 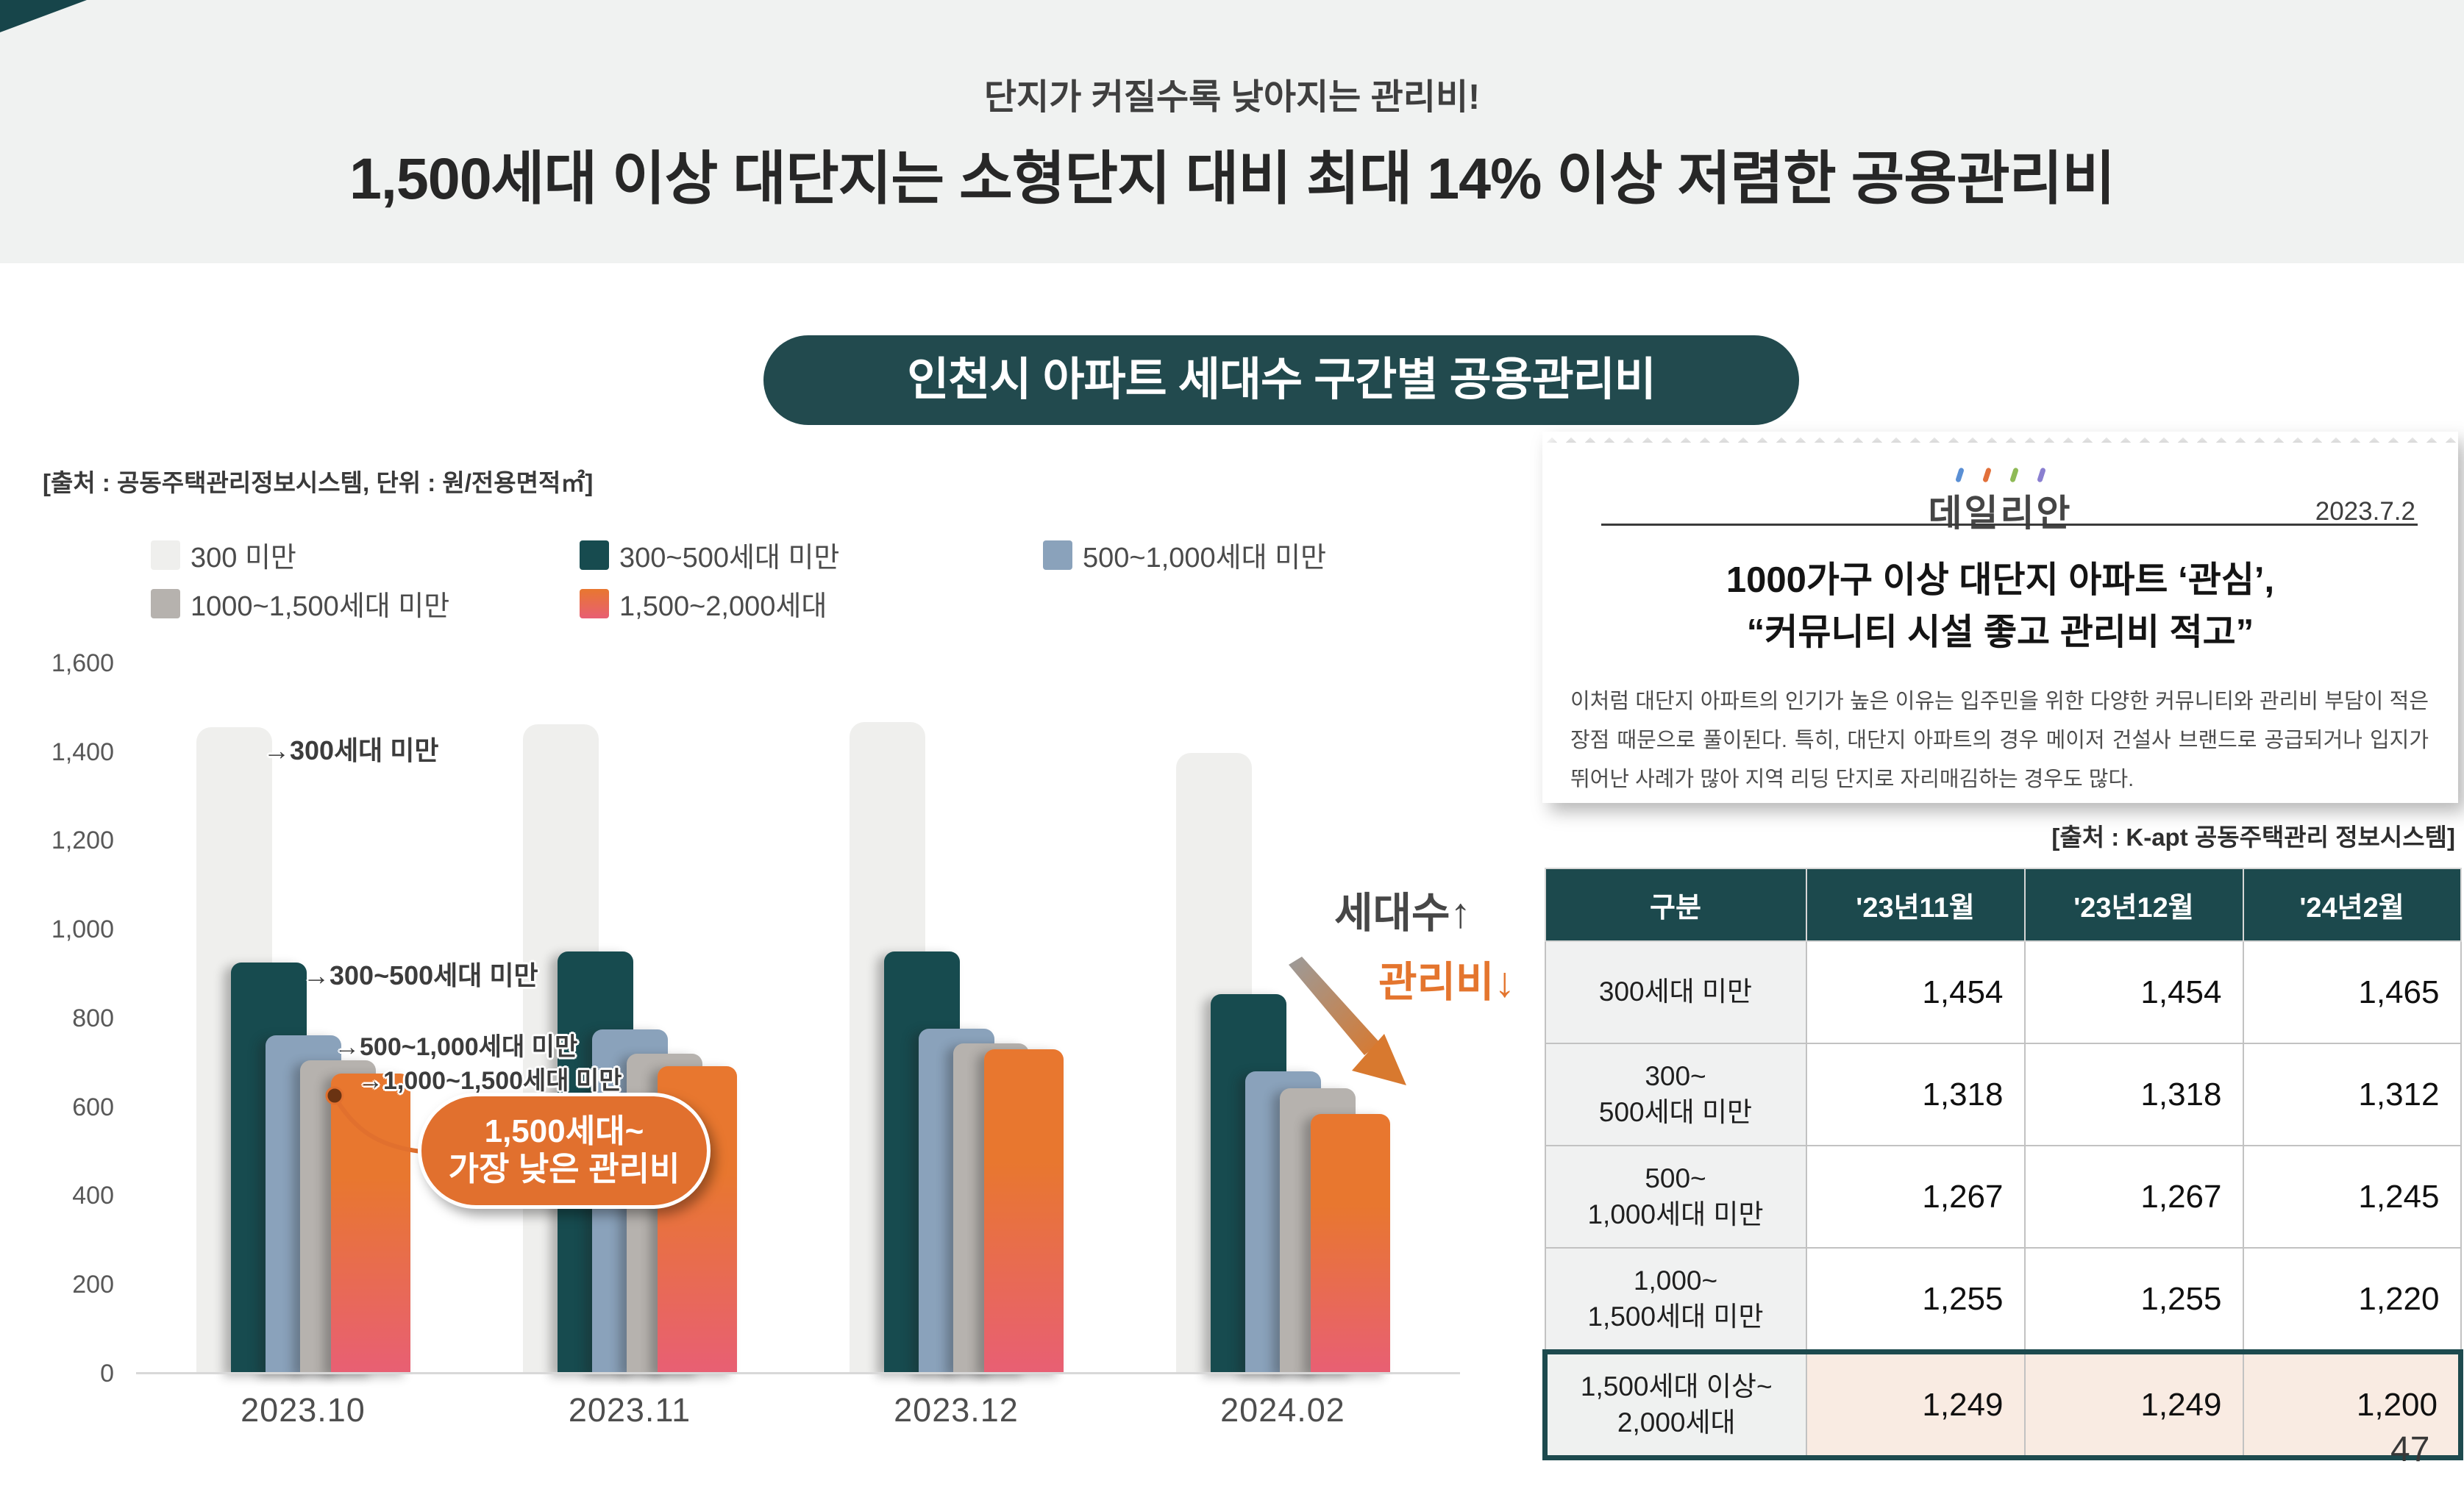 What do you see at coordinates (2352, 1404) in the screenshot?
I see `fee-value-cell: 1,200` at bounding box center [2352, 1404].